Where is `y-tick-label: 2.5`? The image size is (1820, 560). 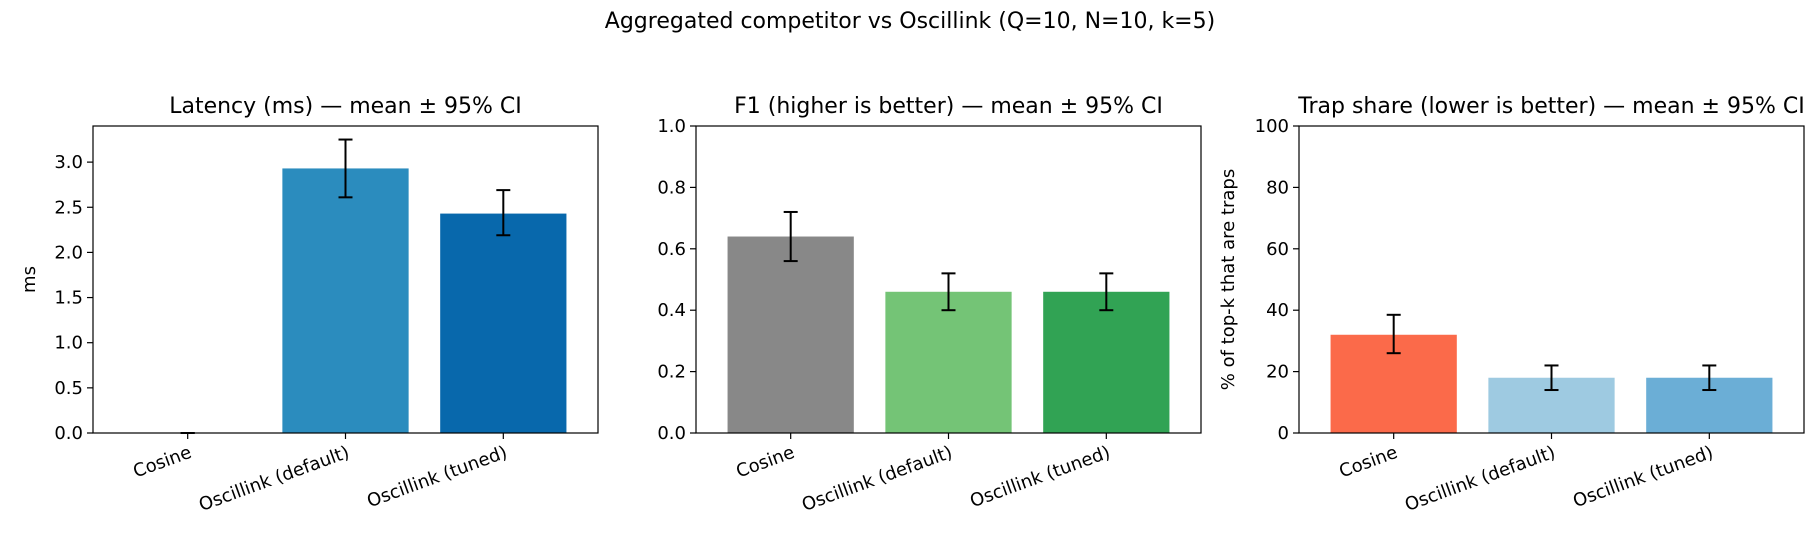
y-tick-label: 2.5 is located at coordinates (68, 207).